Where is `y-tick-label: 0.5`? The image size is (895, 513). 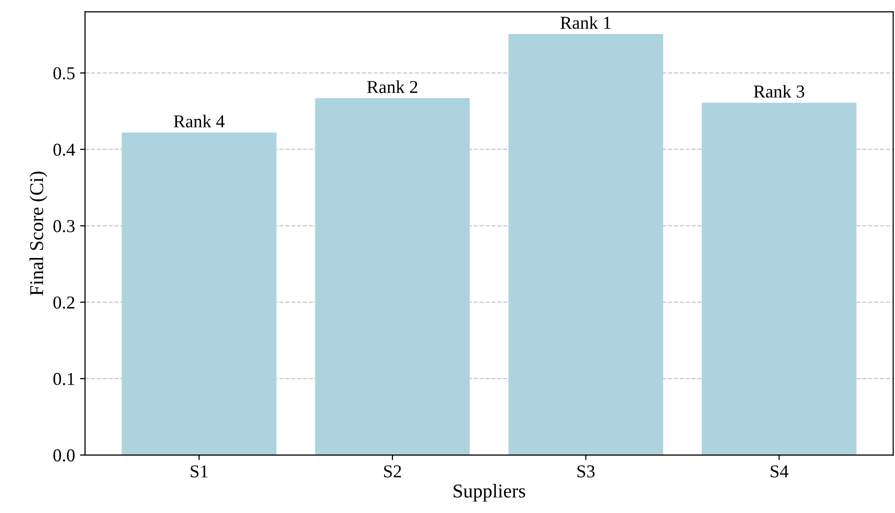 y-tick-label: 0.5 is located at coordinates (64, 73).